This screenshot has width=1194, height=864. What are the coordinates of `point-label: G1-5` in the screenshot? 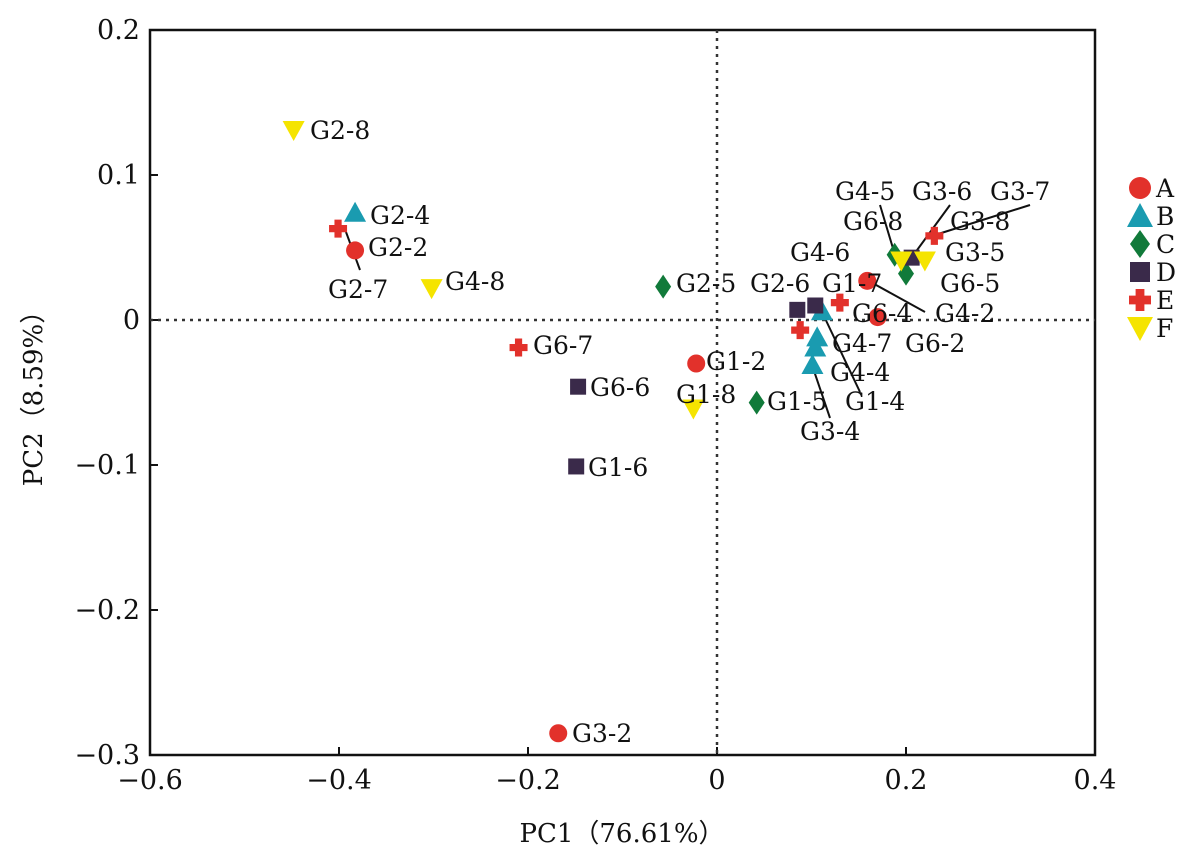 It's located at (797, 401).